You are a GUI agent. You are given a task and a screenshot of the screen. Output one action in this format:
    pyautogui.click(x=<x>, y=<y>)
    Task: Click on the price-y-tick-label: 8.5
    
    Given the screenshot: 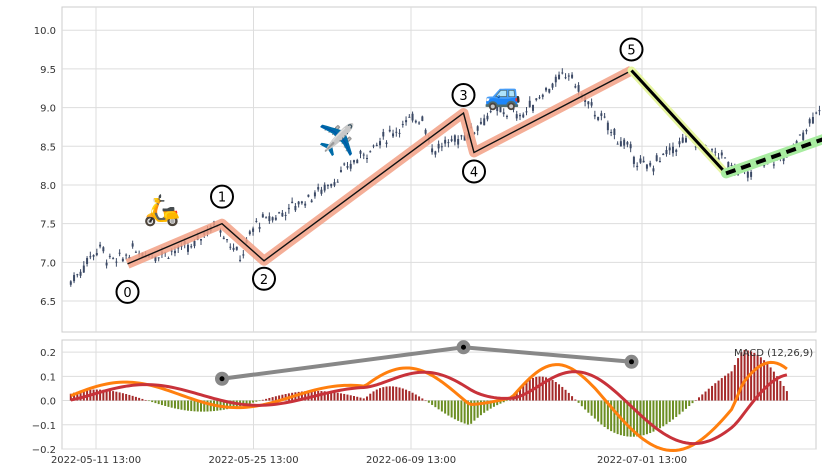 What is the action you would take?
    pyautogui.click(x=48, y=147)
    